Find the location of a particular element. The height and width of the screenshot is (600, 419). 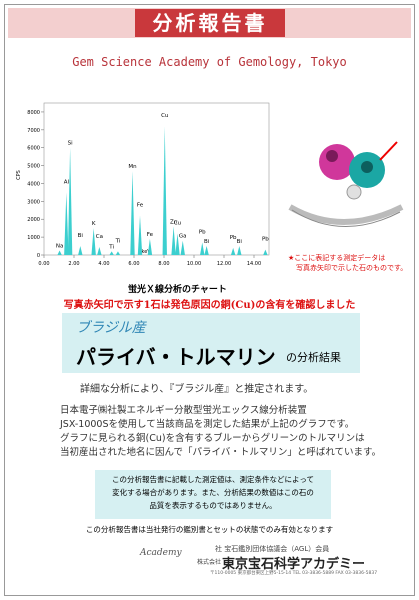

result-box: ブラジル産 パライバ・トルマリン の分析結果 is located at coordinates (211, 343).